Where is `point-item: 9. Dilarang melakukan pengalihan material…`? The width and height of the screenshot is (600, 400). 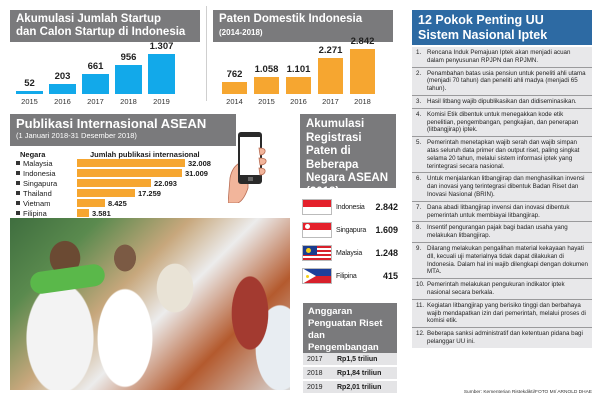
point-item: 9. Dilarang melakukan pengalihan material… is located at coordinates (502, 261).